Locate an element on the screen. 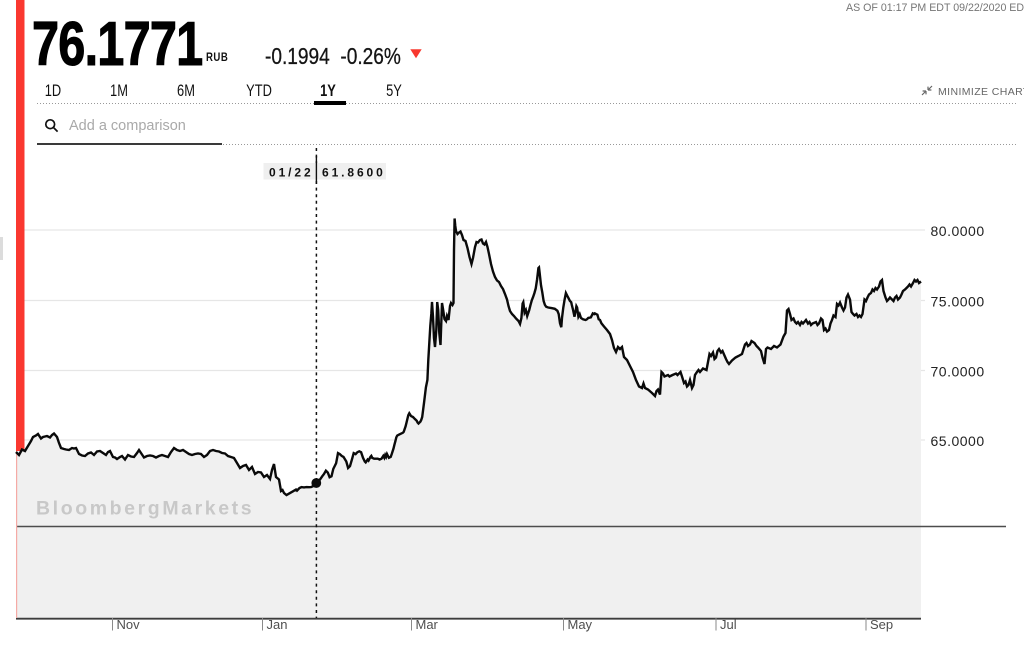 Image resolution: width=1024 pixels, height=648 pixels. svg-text: May is located at coordinates (580, 624).